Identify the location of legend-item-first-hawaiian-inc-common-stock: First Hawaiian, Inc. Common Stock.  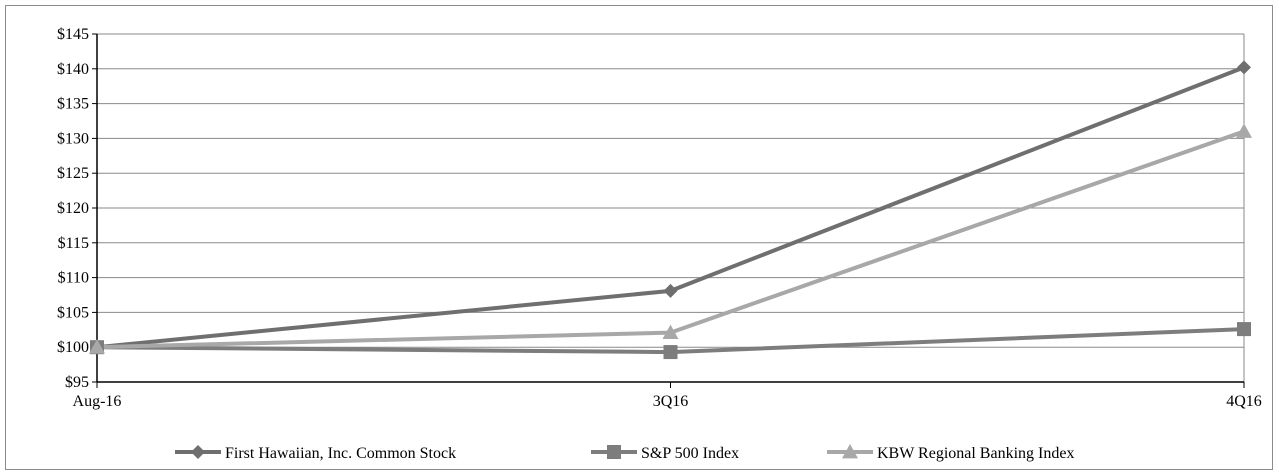
(315, 453).